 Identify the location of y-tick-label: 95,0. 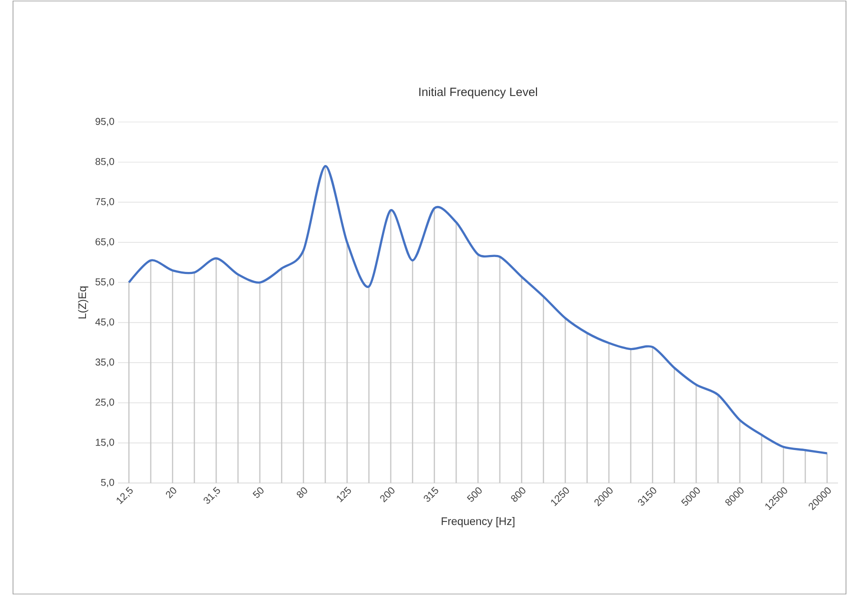
(105, 122).